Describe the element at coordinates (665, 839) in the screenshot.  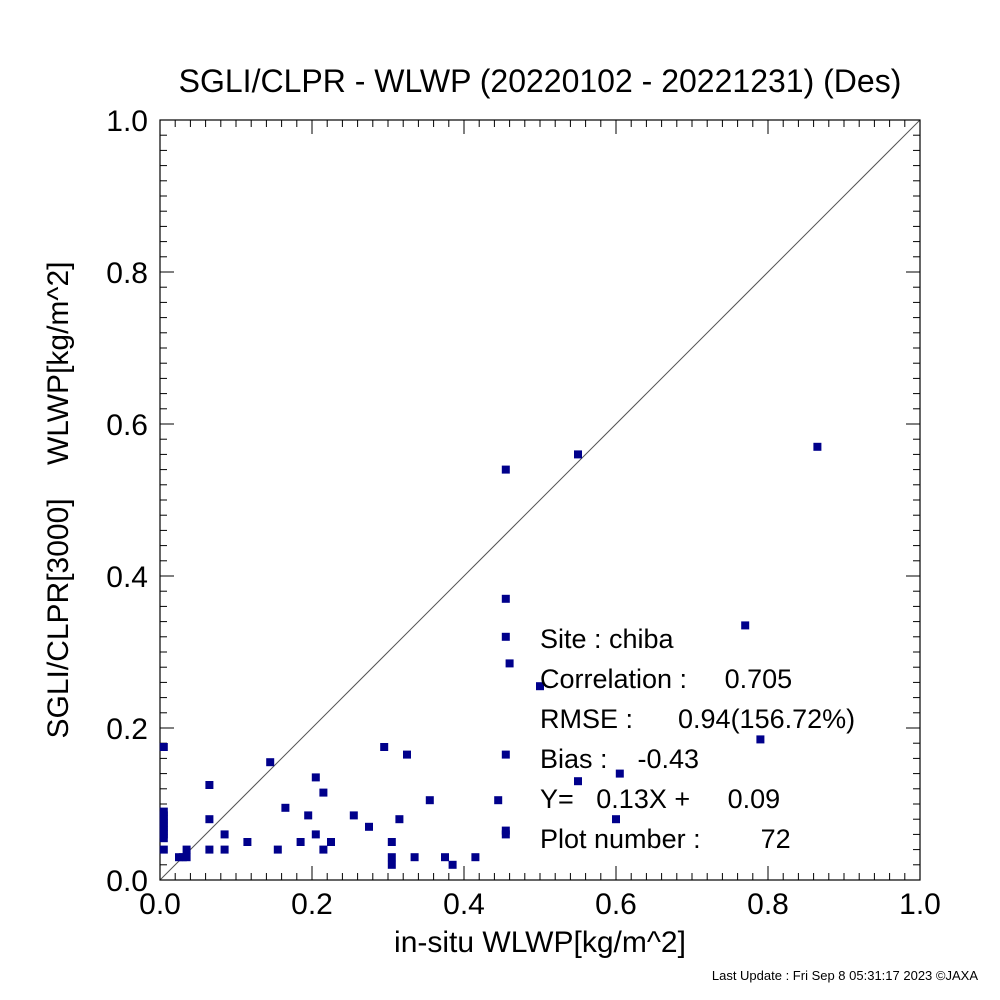
I see `legend-count: Plot number : 72` at that location.